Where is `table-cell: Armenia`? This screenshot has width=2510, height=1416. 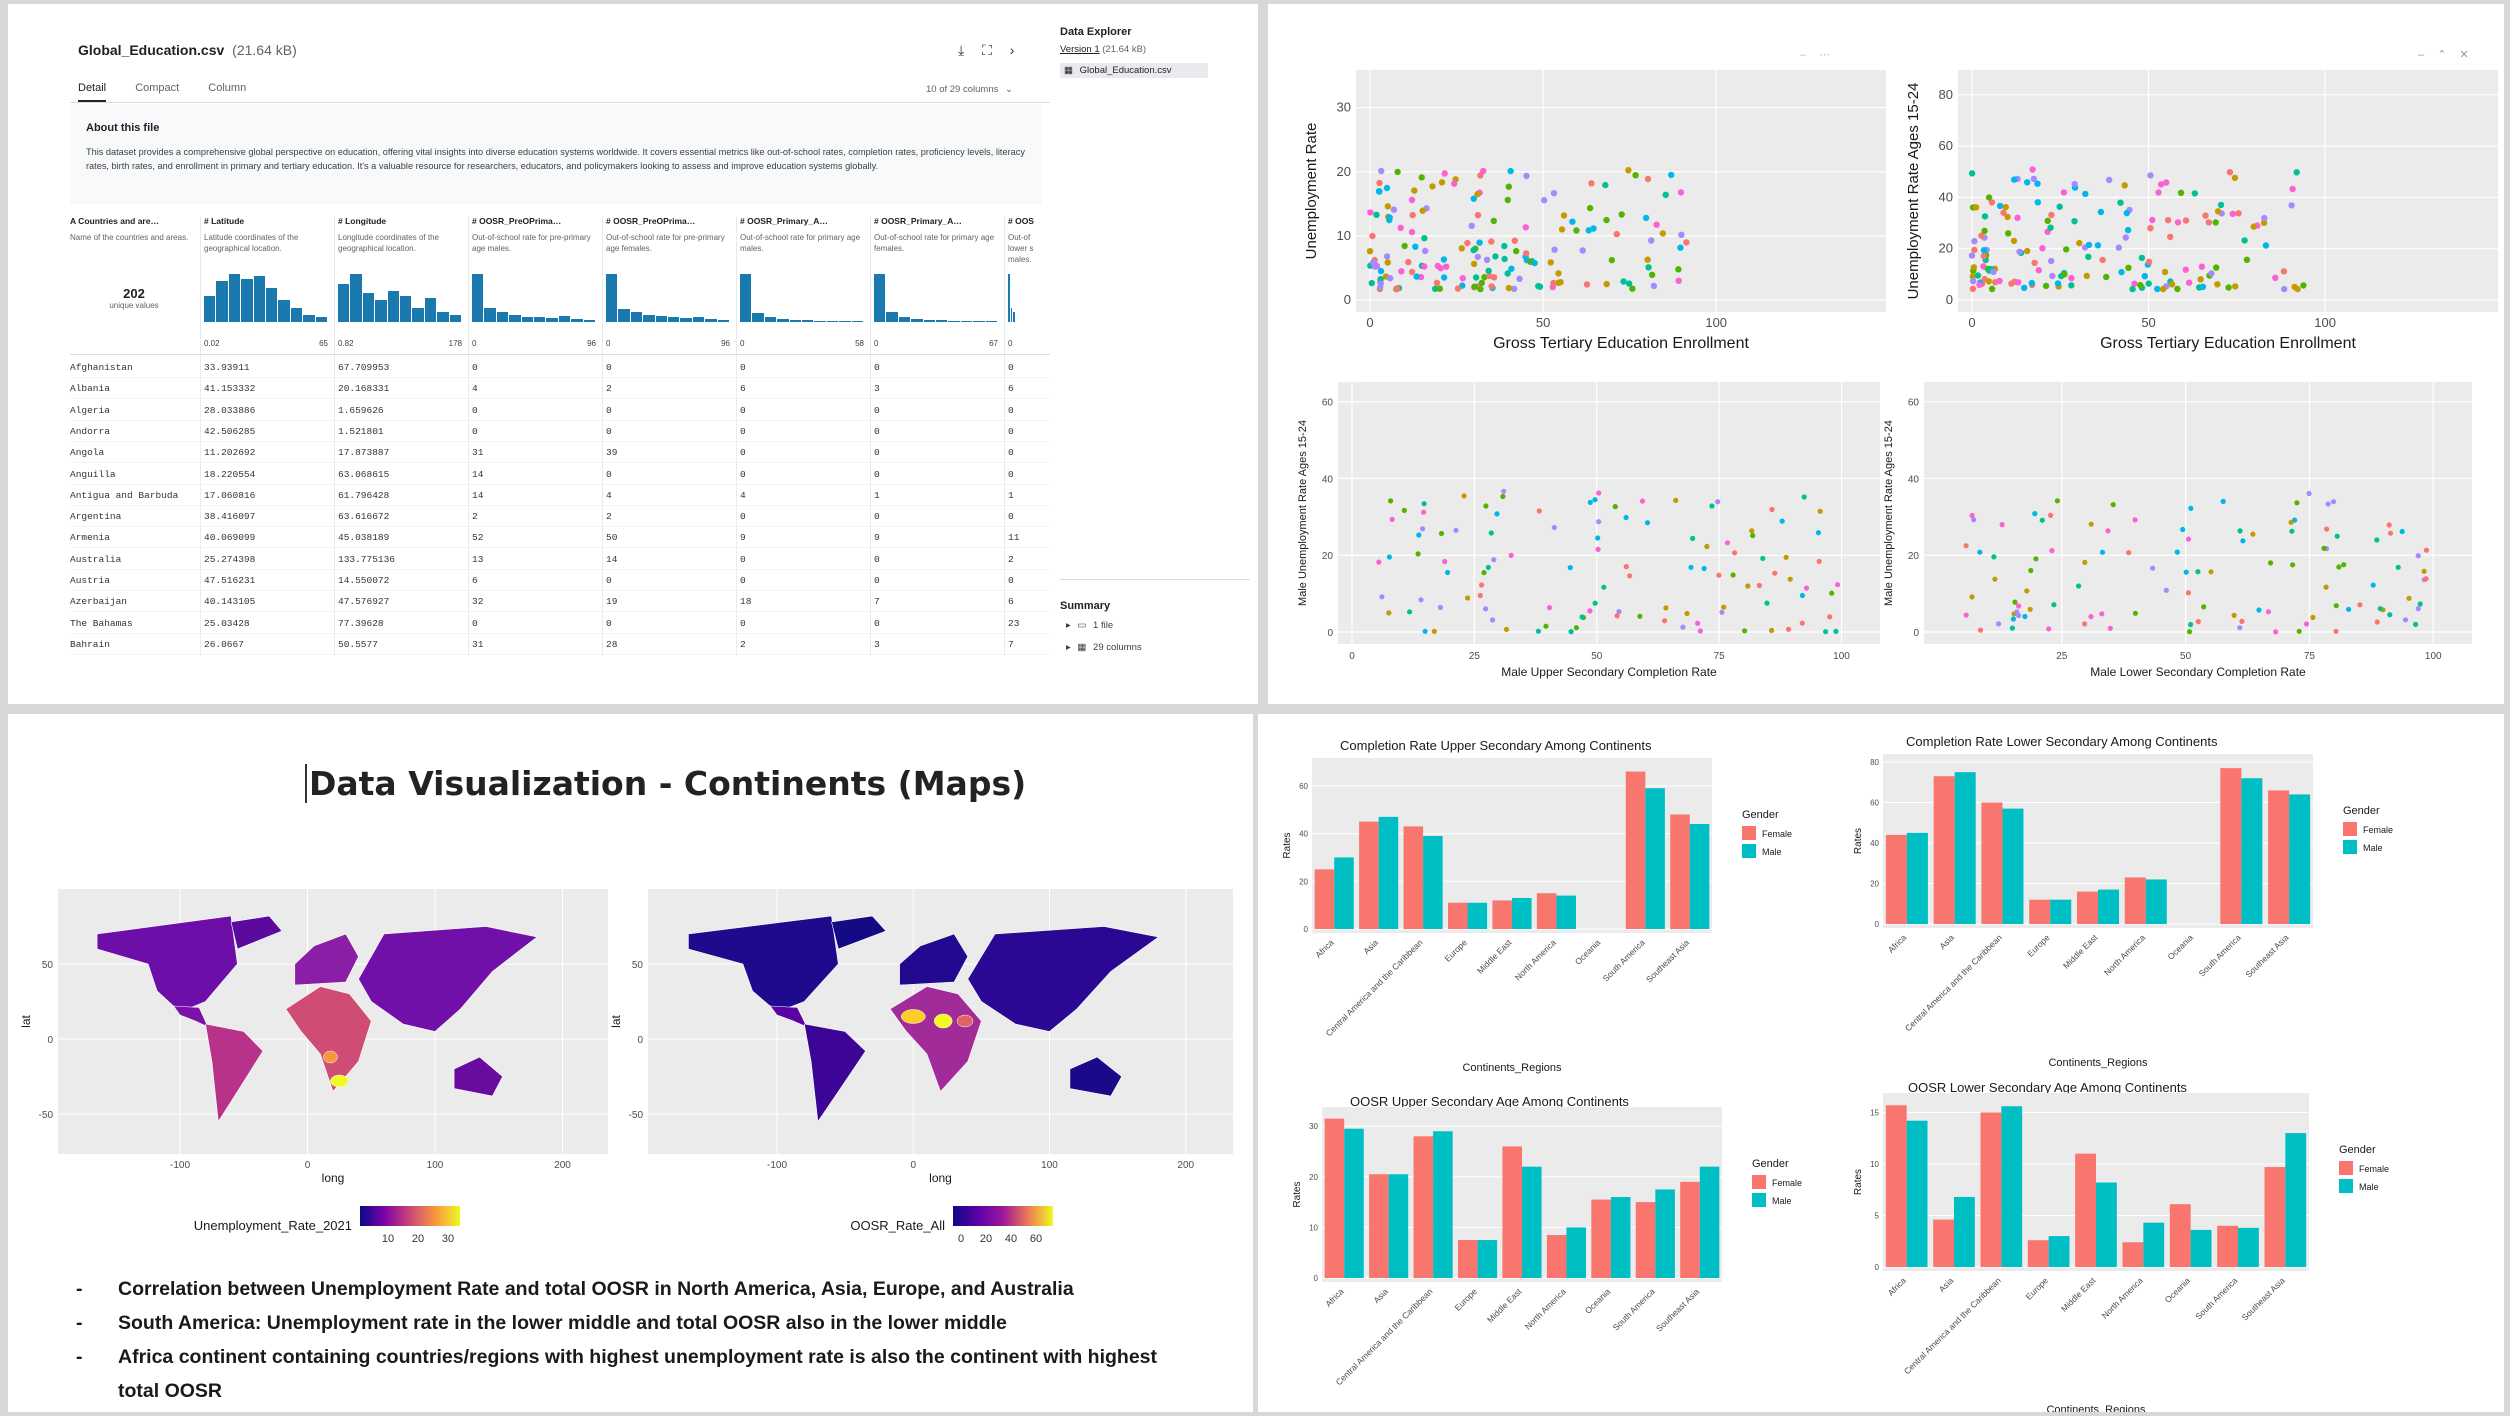
table-cell: Armenia is located at coordinates (90, 538).